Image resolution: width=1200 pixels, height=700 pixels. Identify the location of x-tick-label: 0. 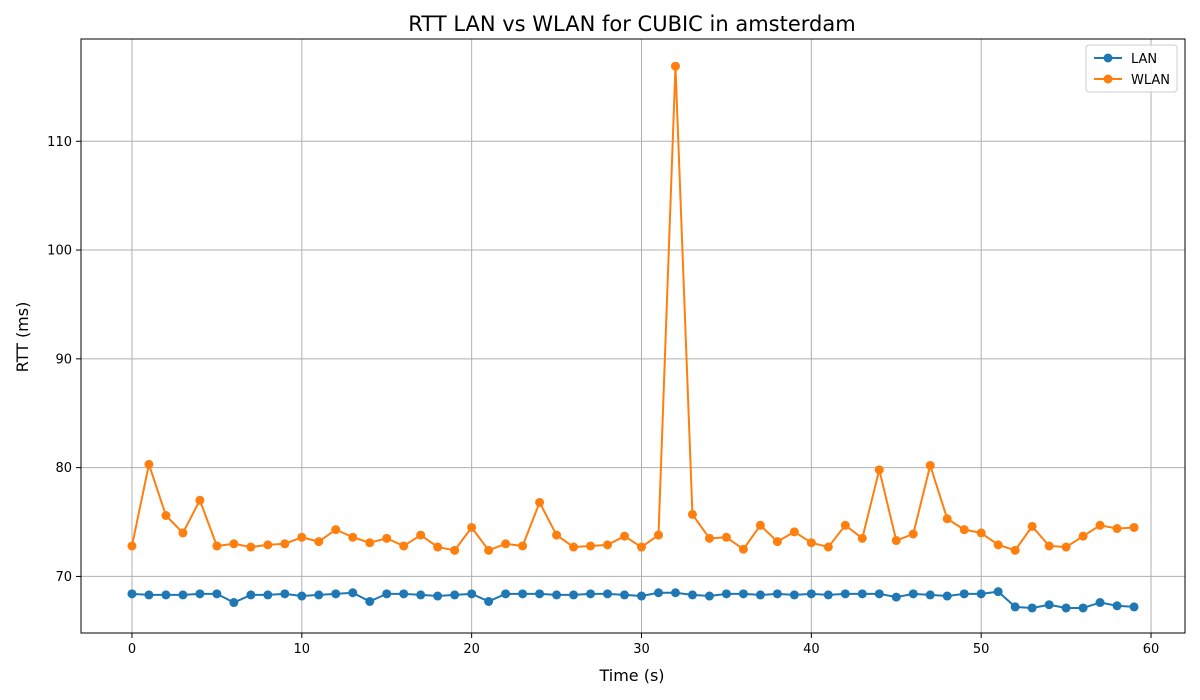
(132, 649).